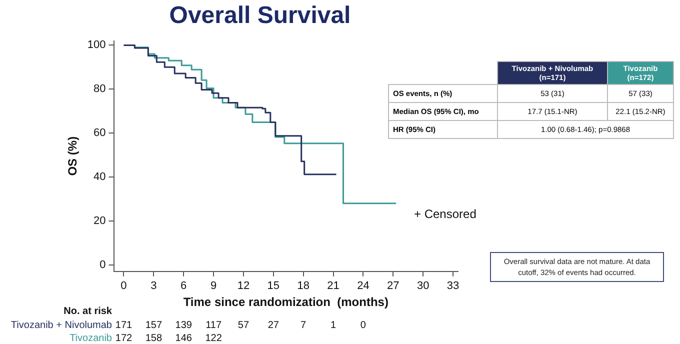 The width and height of the screenshot is (680, 344). What do you see at coordinates (423, 286) in the screenshot?
I see `x-tick-label: 30` at bounding box center [423, 286].